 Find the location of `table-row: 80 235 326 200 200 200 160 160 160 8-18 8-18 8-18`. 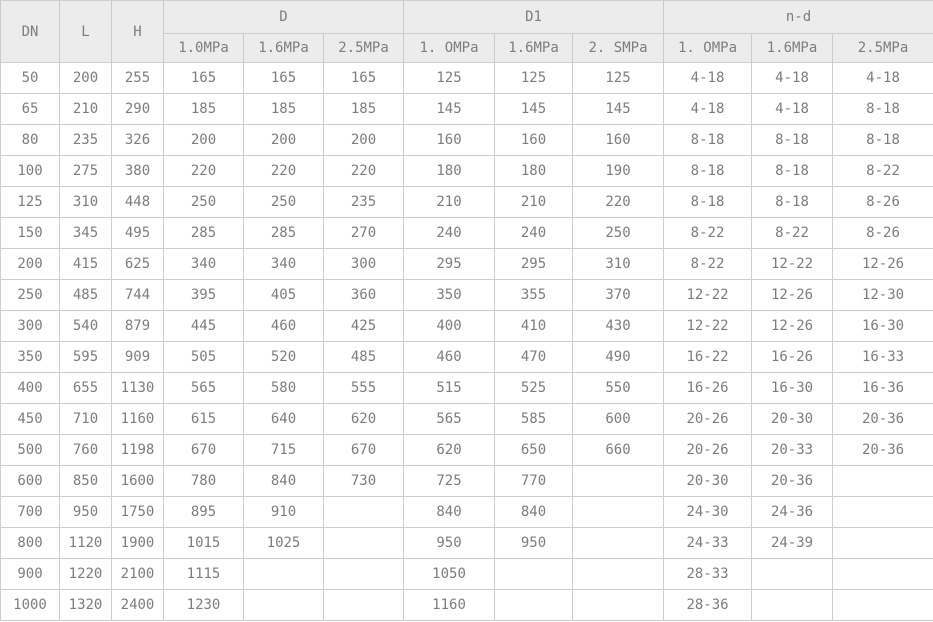

table-row: 80 235 326 200 200 200 160 160 160 8-18 8-18 8-18 is located at coordinates (466, 140).